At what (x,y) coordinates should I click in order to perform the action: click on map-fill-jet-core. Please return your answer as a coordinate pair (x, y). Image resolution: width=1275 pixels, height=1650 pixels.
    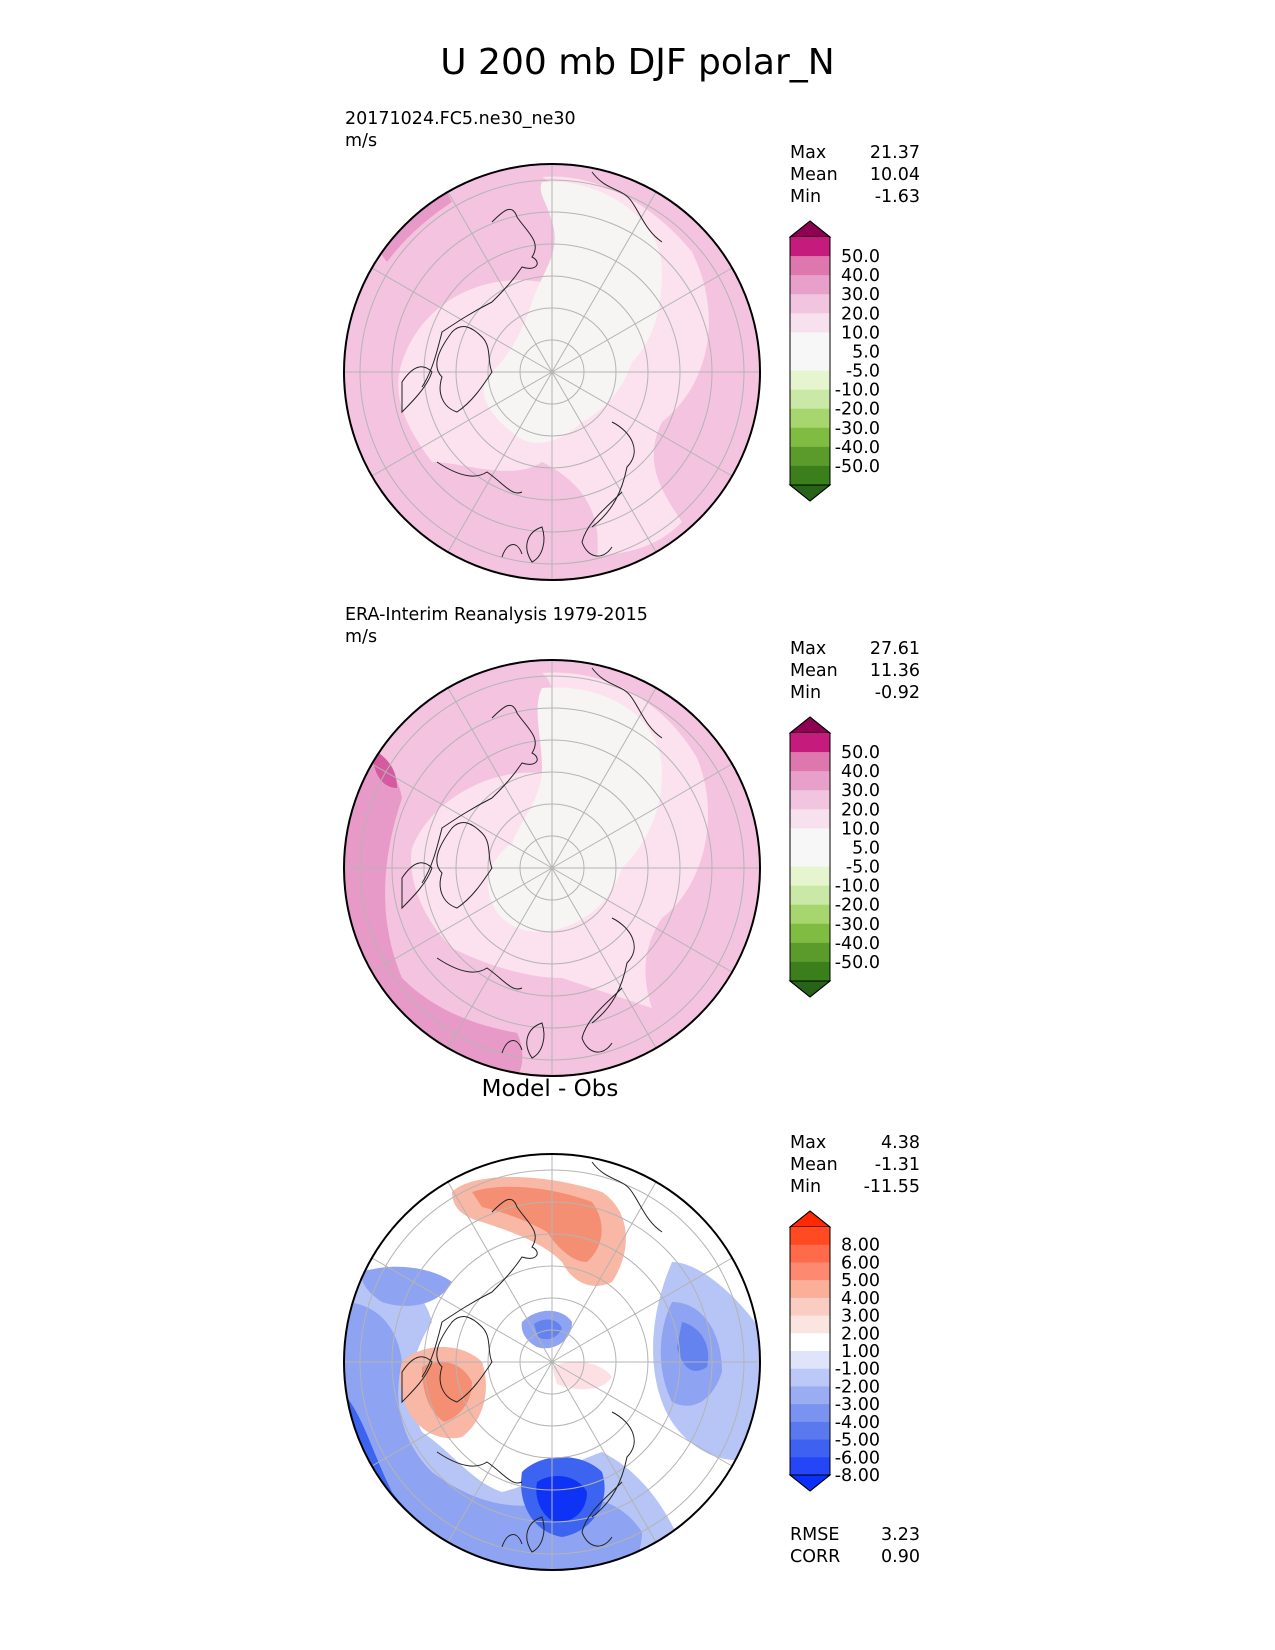
    Looking at the image, I should click on (384, 768).